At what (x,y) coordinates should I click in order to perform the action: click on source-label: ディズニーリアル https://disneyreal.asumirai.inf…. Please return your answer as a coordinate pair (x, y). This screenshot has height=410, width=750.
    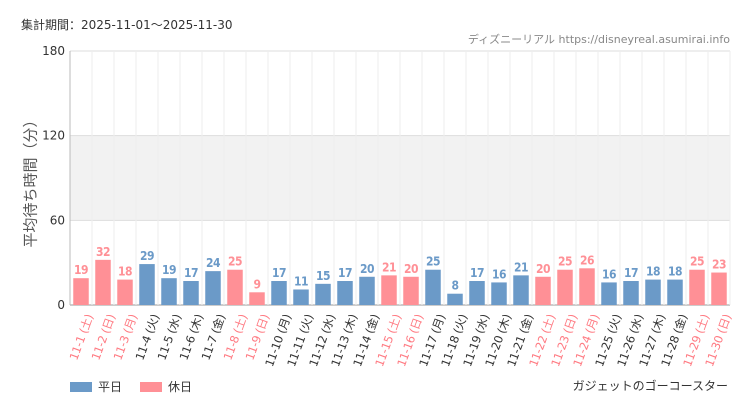
    Looking at the image, I should click on (598, 39).